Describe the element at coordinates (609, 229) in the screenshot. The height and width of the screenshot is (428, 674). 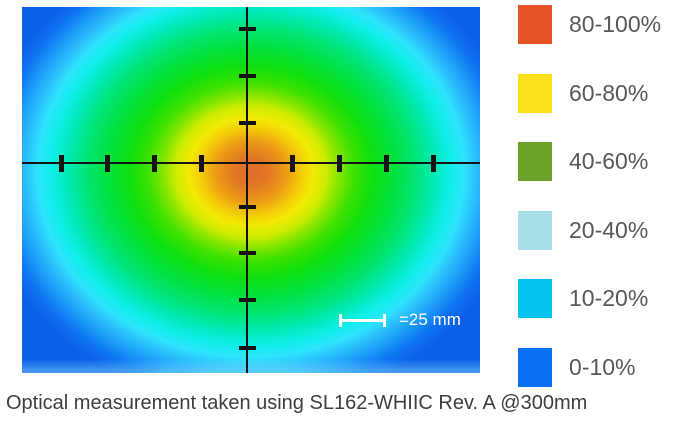
I see `legend-label: 20-40%` at that location.